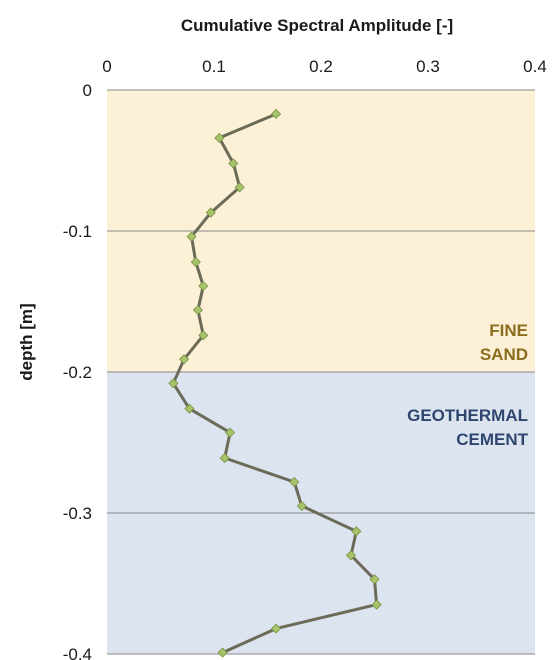 The width and height of the screenshot is (559, 660). Describe the element at coordinates (77, 231) in the screenshot. I see `y-tick-label: -0.1` at that location.